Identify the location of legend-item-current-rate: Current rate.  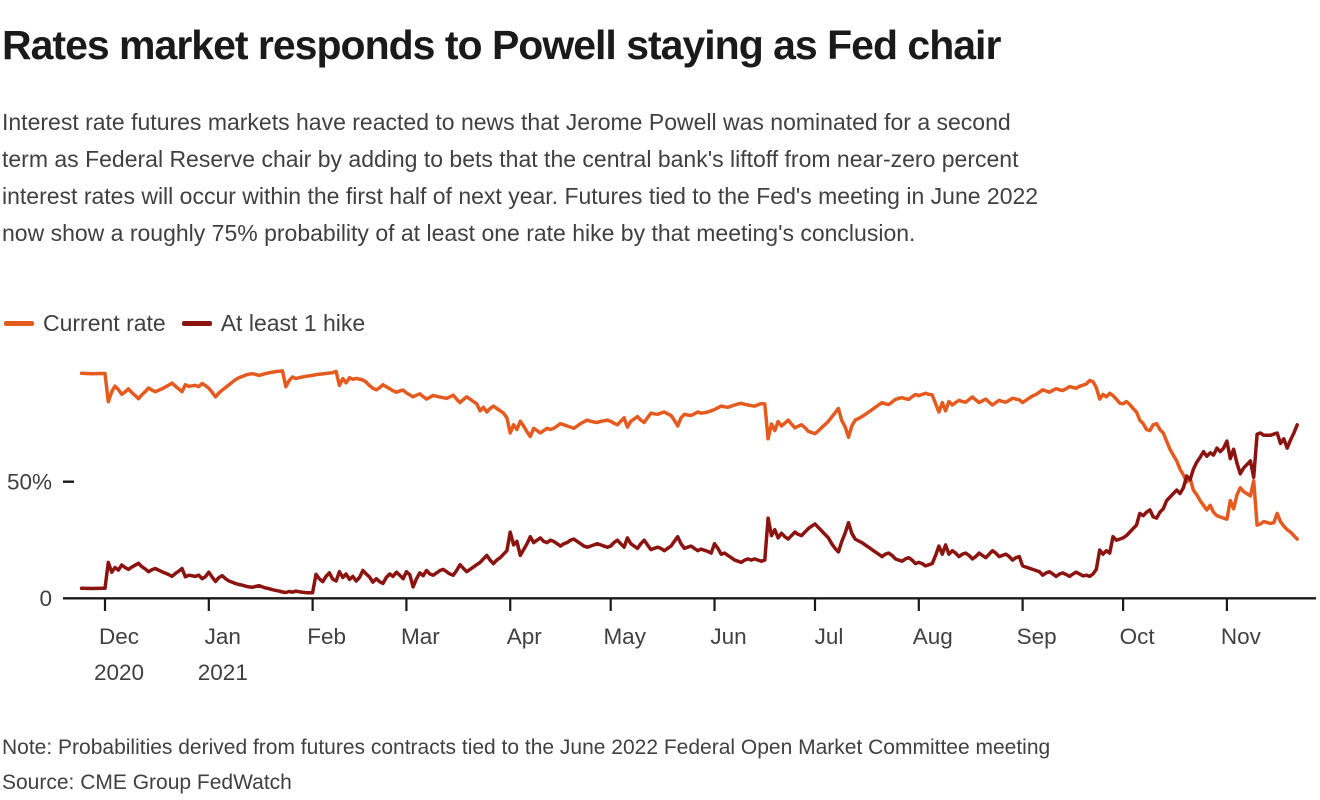
(85, 323).